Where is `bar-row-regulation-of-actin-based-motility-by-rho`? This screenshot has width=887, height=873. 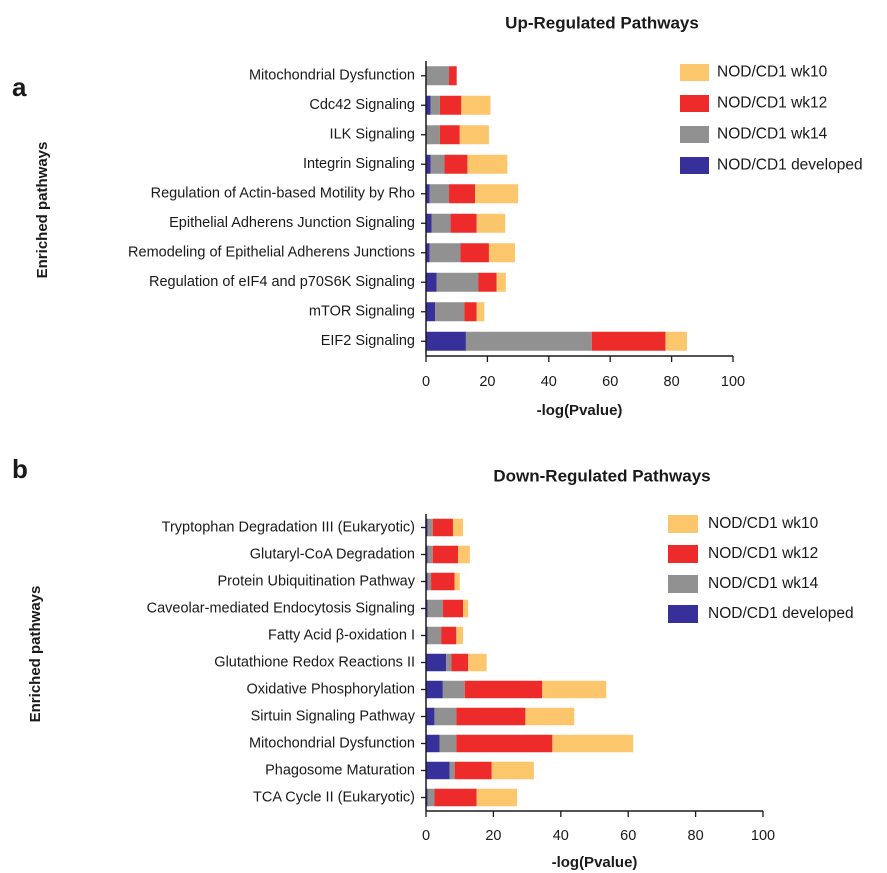 bar-row-regulation-of-actin-based-motility-by-rho is located at coordinates (472, 194).